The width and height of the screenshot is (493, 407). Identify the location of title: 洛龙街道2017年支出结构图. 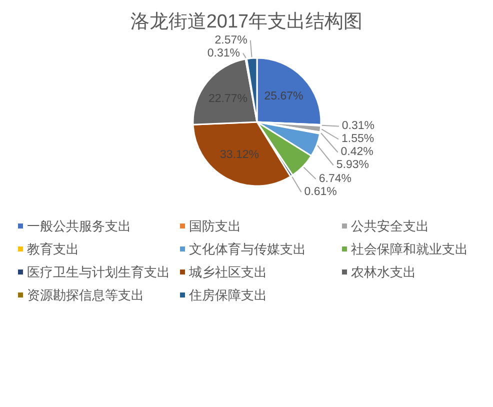
(246, 22).